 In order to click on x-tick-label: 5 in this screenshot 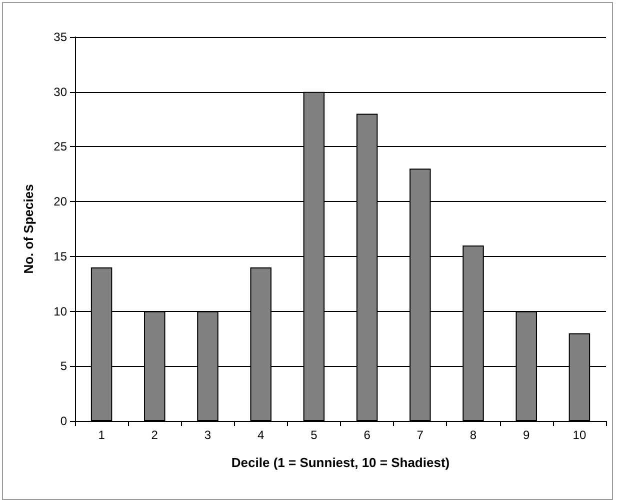, I will do `click(314, 435)`.